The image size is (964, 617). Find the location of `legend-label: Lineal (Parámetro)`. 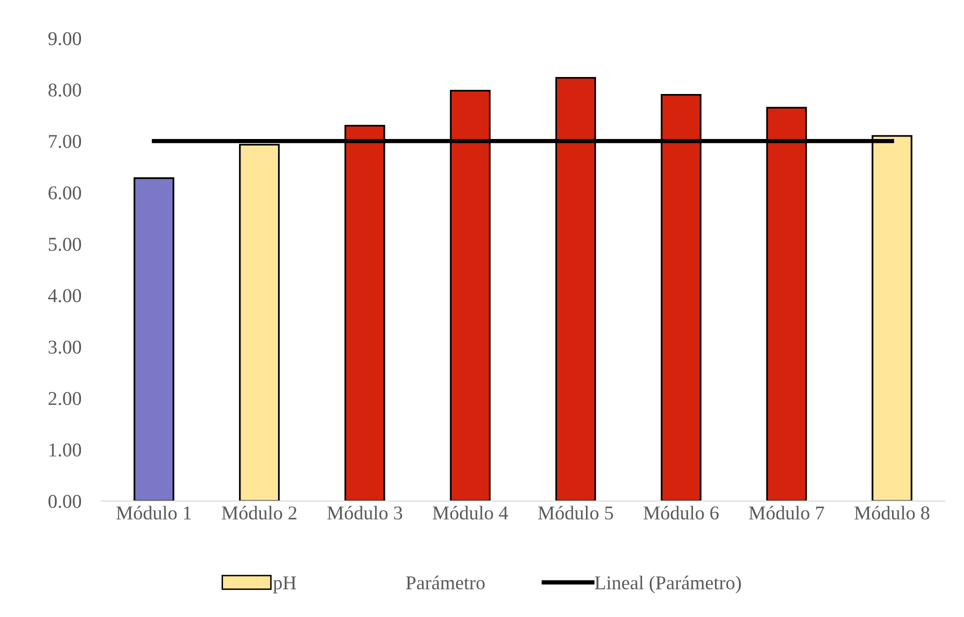

legend-label: Lineal (Parámetro) is located at coordinates (667, 585).